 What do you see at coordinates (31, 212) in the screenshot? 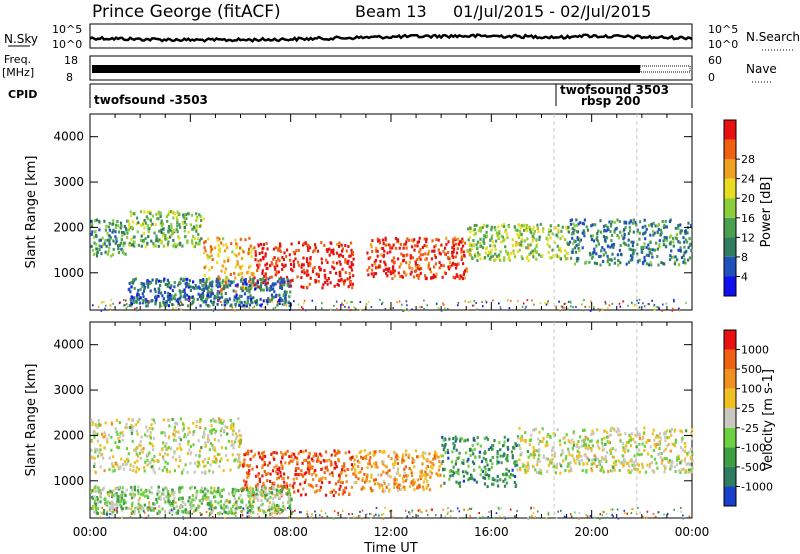
I see `power-ylabel: Slant Range [km]` at bounding box center [31, 212].